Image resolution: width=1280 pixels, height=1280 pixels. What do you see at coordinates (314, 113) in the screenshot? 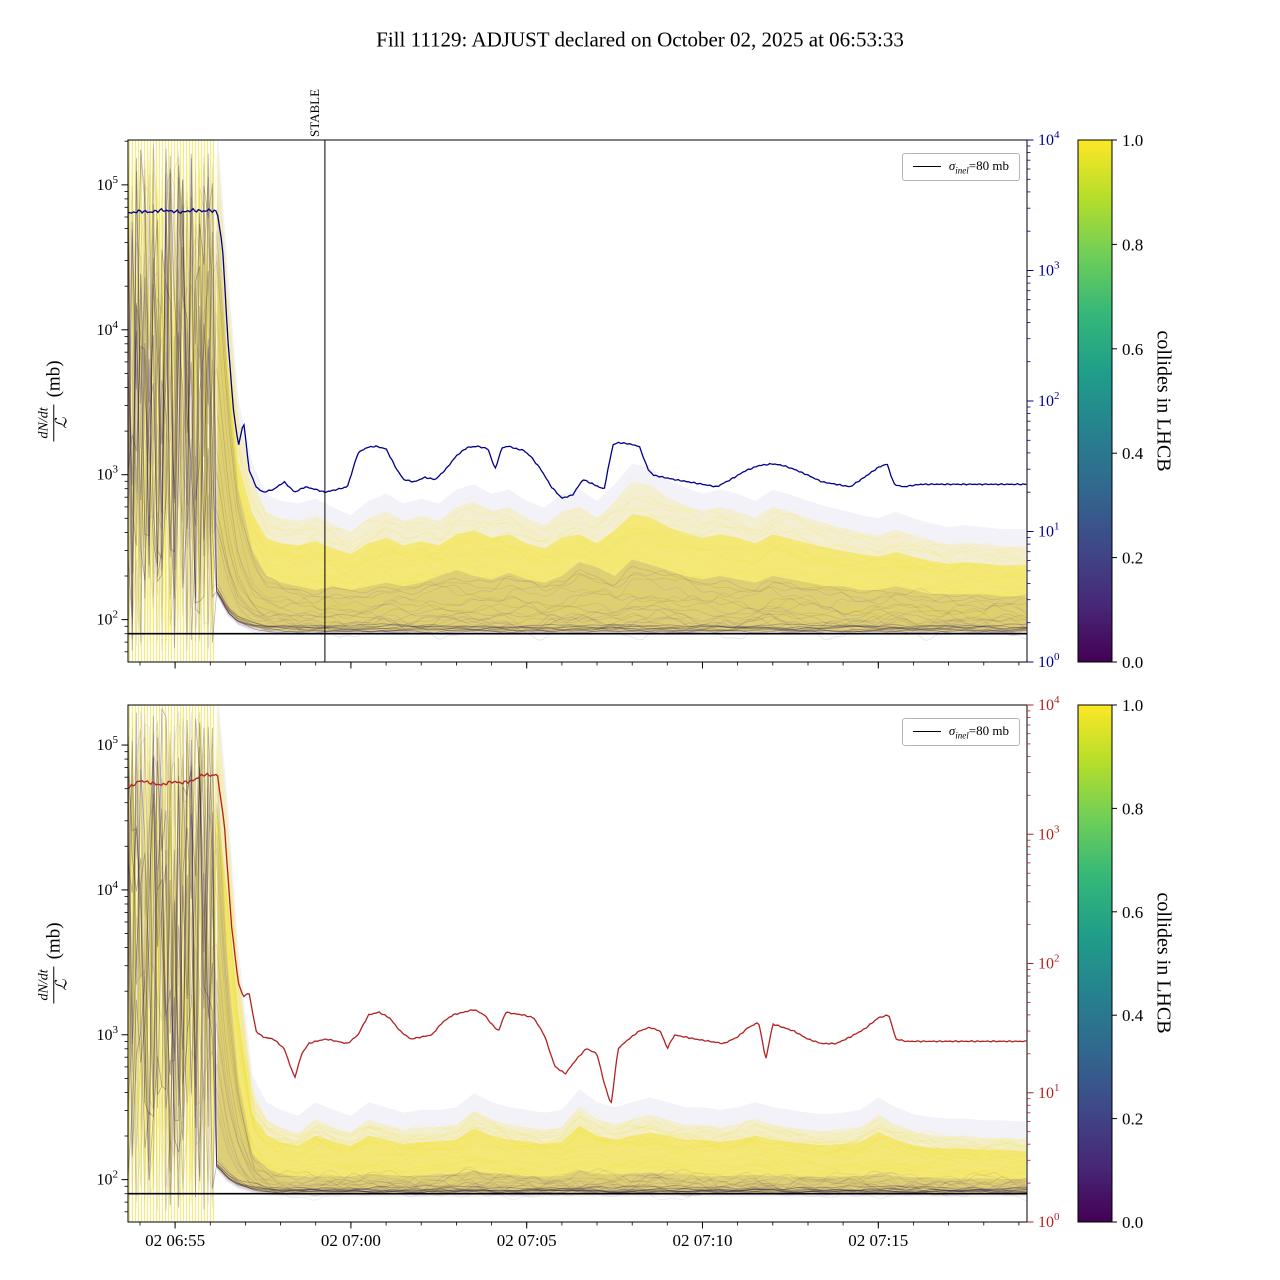
I see `stable-annotation: STABLE` at bounding box center [314, 113].